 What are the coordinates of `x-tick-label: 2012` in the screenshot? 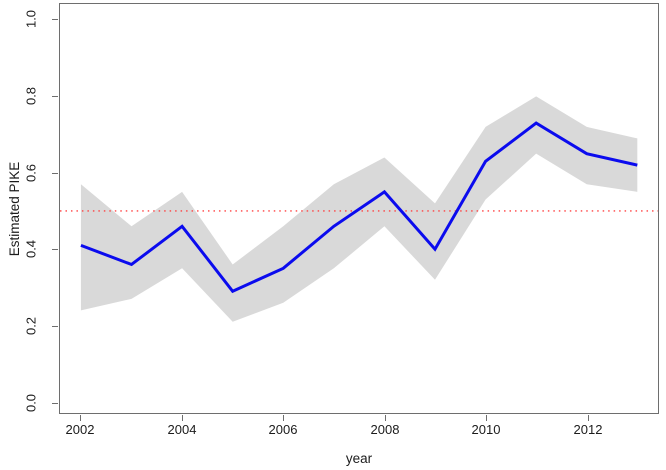 It's located at (588, 429).